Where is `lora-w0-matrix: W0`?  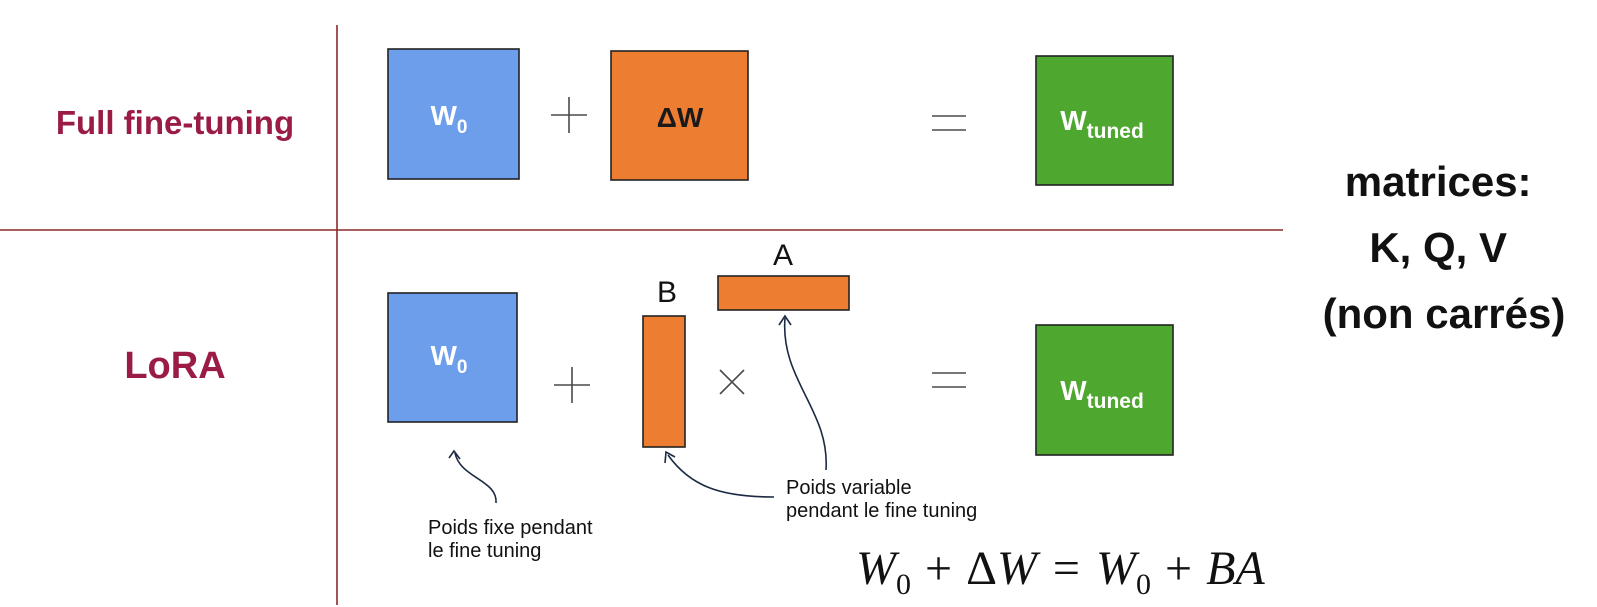 lora-w0-matrix: W0 is located at coordinates (452, 357).